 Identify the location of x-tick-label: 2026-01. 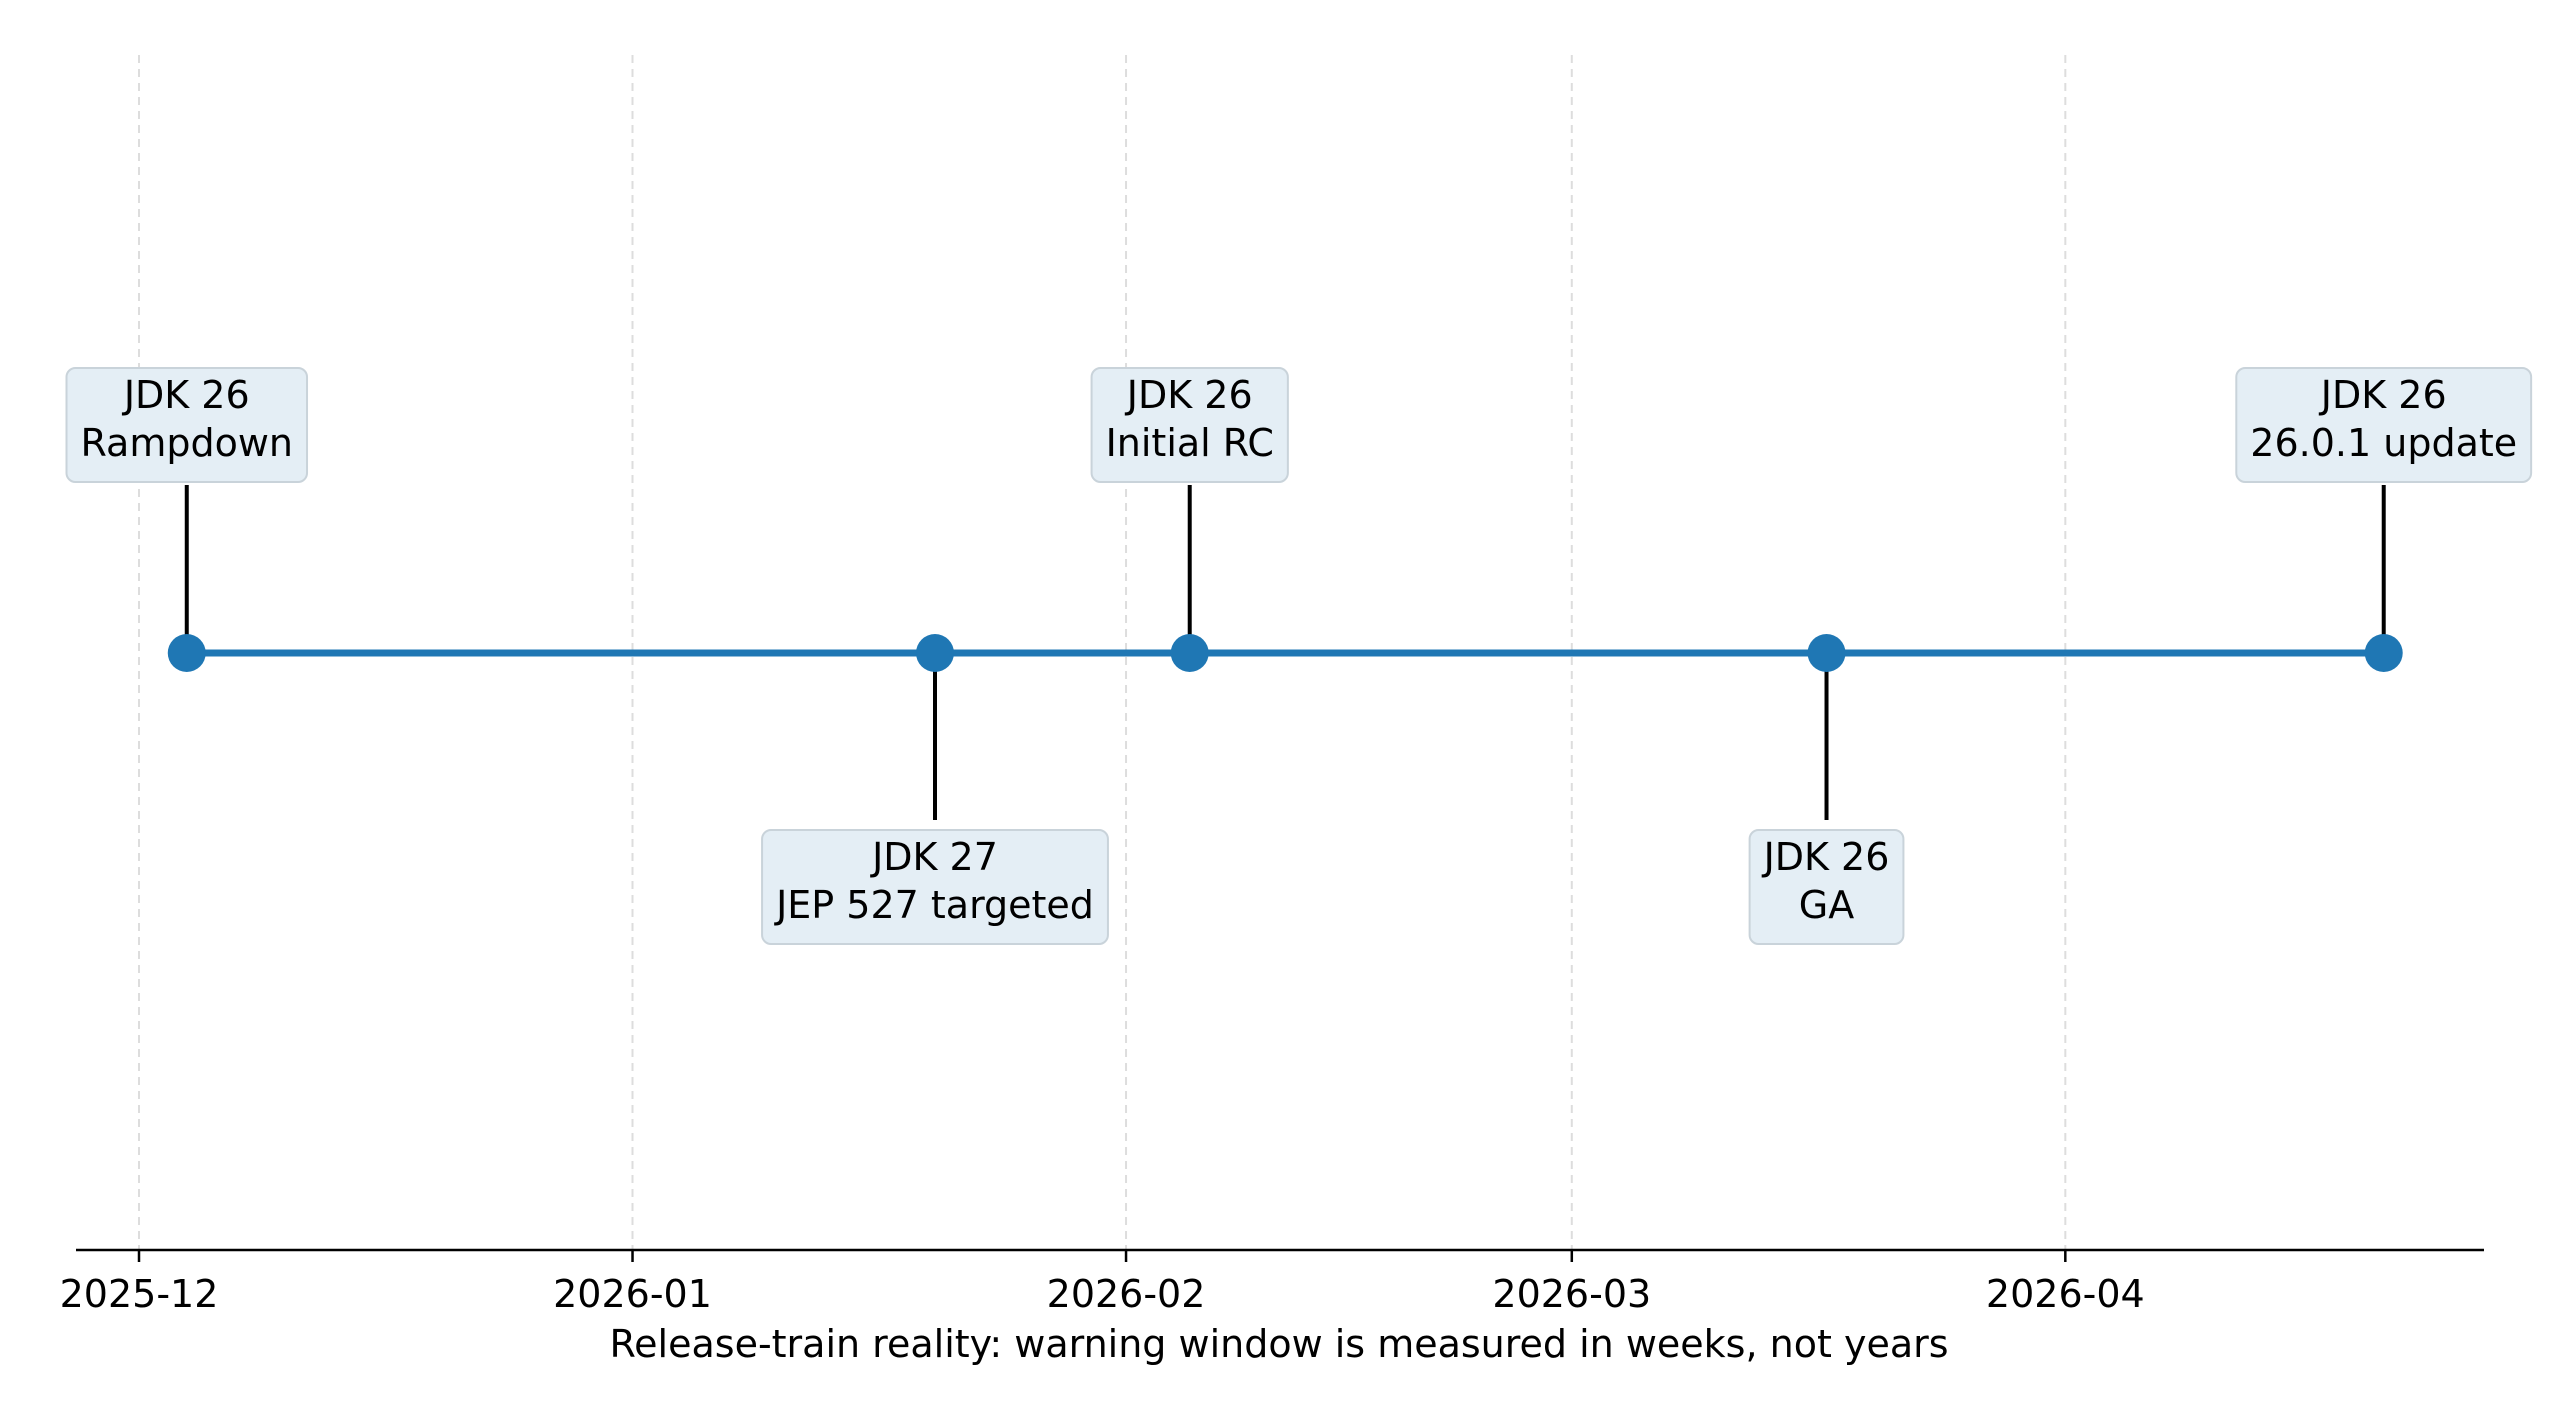
(632, 1294).